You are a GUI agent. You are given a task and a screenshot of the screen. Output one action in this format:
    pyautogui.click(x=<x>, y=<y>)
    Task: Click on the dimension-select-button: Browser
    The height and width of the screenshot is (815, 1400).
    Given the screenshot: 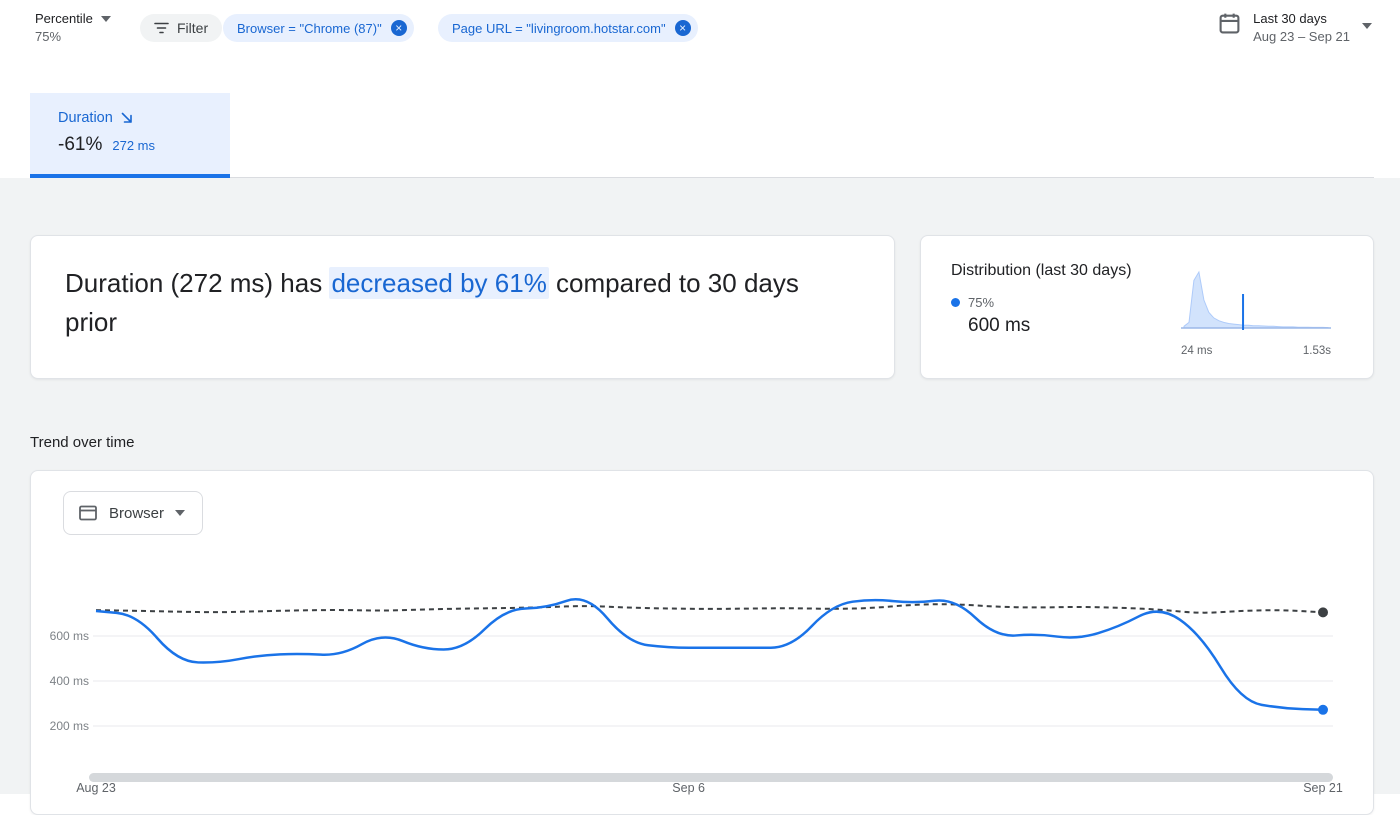 What is the action you would take?
    pyautogui.click(x=133, y=513)
    